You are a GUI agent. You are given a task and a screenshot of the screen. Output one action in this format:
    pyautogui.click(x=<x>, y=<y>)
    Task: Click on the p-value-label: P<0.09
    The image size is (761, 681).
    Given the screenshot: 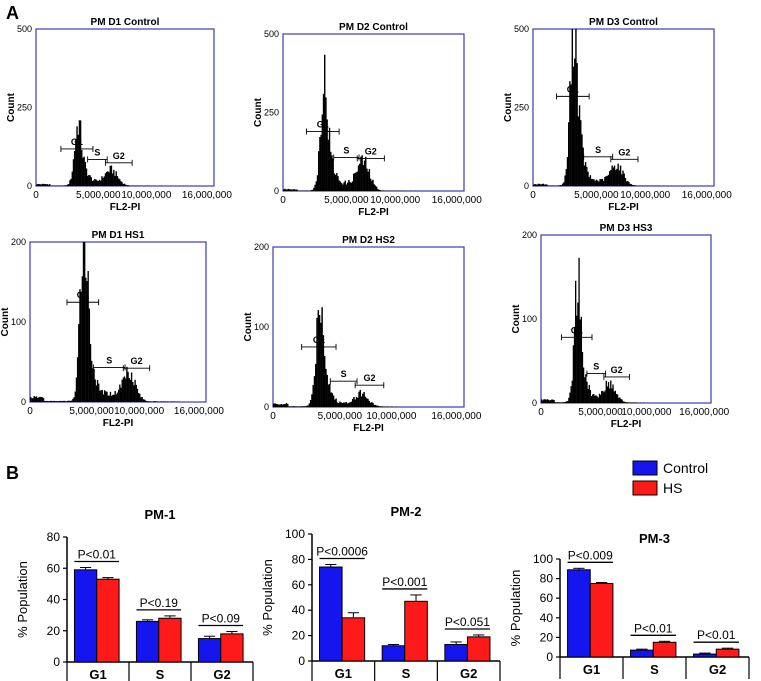 What is the action you would take?
    pyautogui.click(x=221, y=619)
    